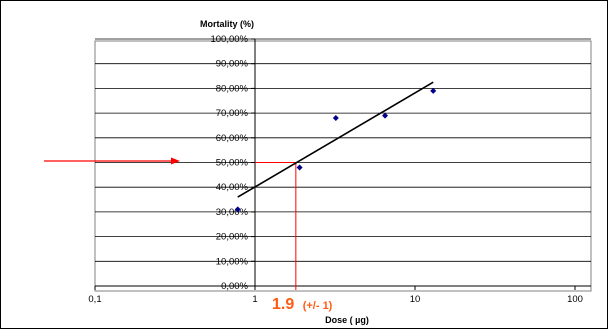 This screenshot has height=334, width=608. Describe the element at coordinates (232, 237) in the screenshot. I see `y-tick-label: 20,00%` at that location.